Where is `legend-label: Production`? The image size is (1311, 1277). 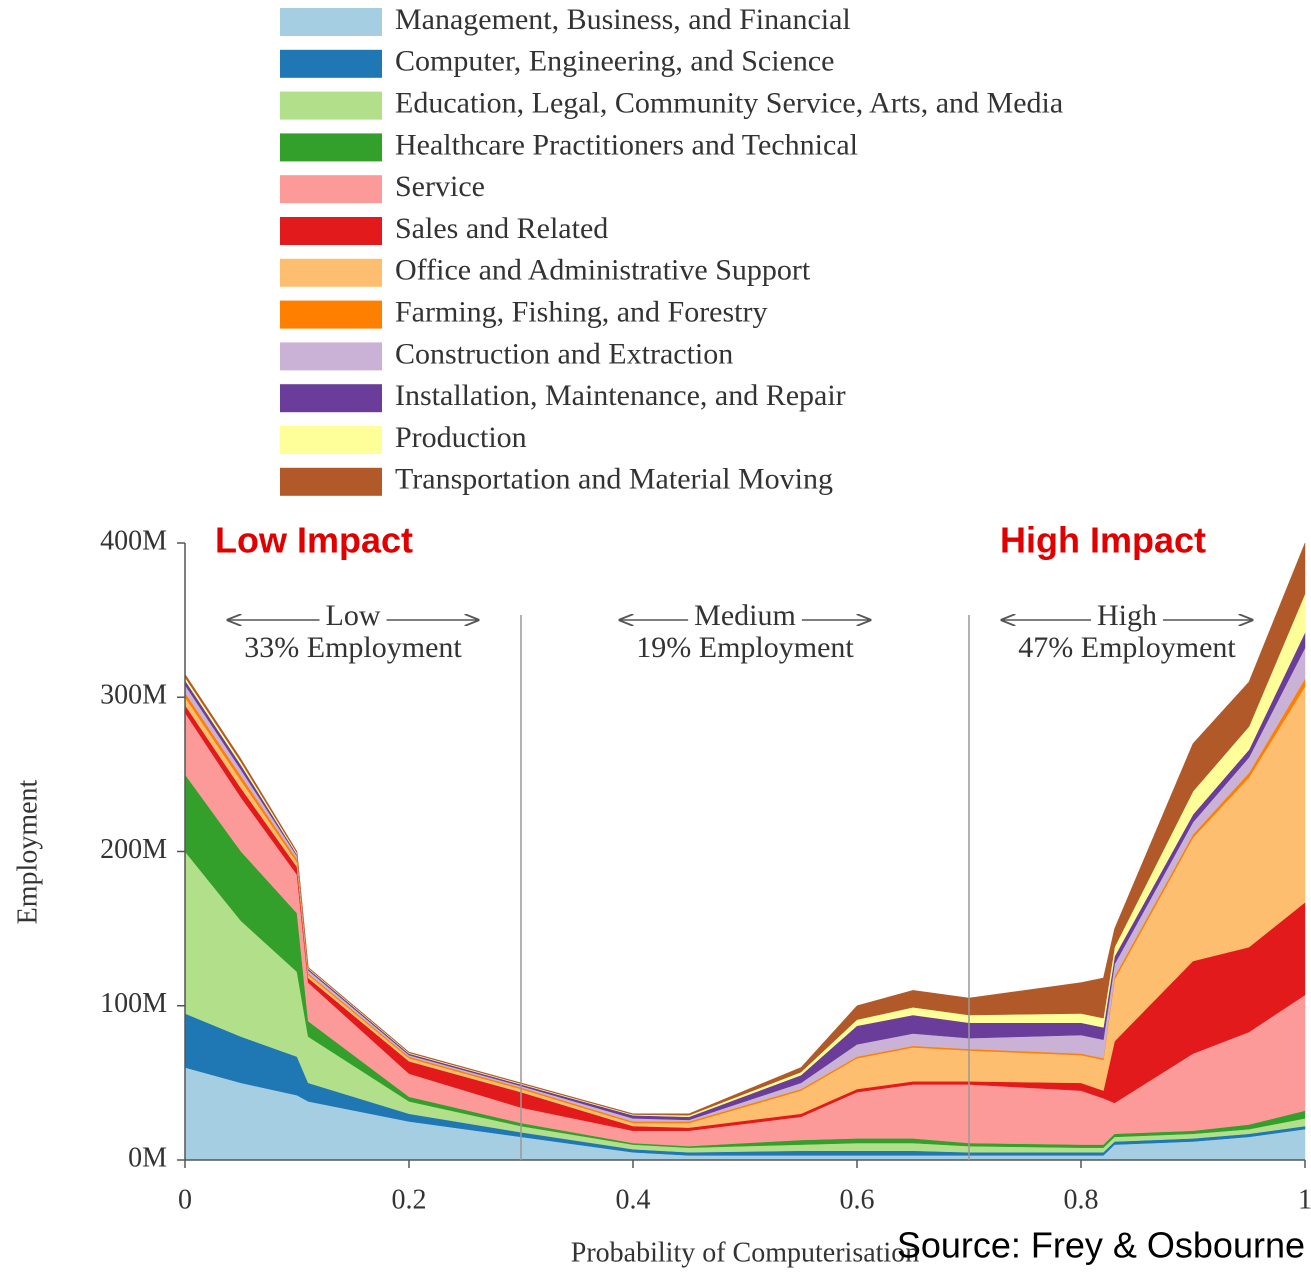 legend-label: Production is located at coordinates (461, 437).